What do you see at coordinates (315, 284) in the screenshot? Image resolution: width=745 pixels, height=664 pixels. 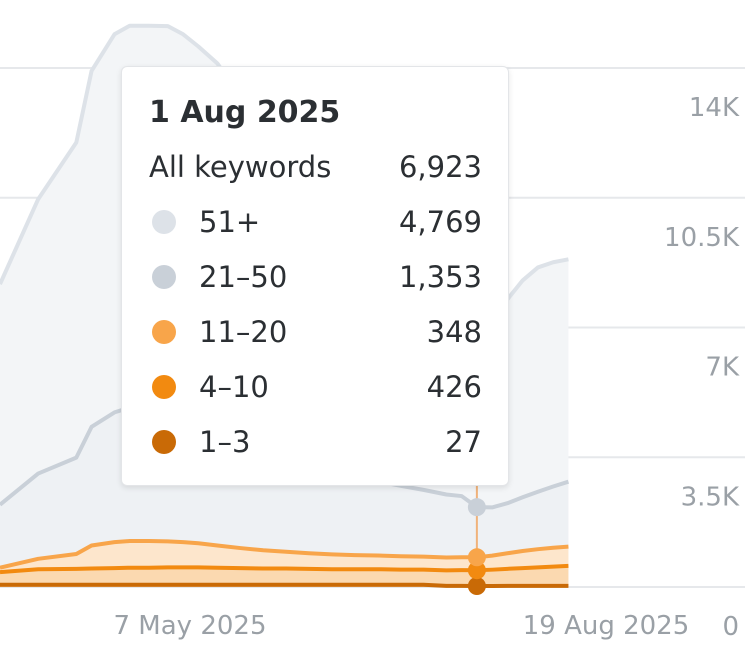 I see `tooltip-row-21-50: 21–50 1,353` at bounding box center [315, 284].